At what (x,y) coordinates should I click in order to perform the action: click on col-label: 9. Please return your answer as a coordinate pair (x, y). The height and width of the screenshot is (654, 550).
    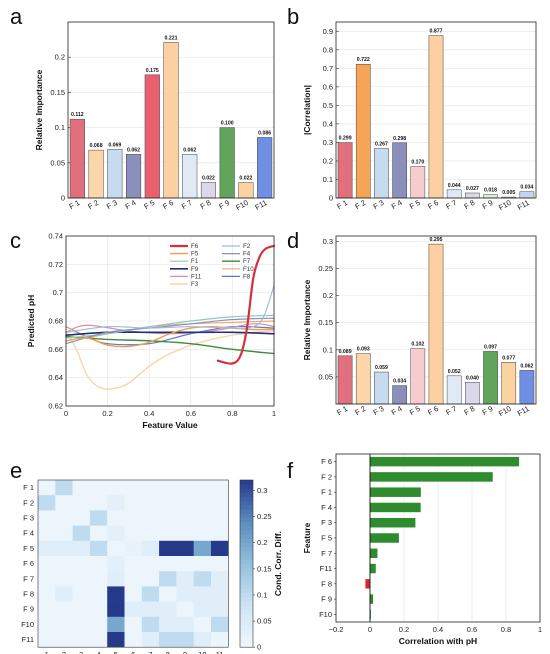
    Looking at the image, I should click on (185, 652).